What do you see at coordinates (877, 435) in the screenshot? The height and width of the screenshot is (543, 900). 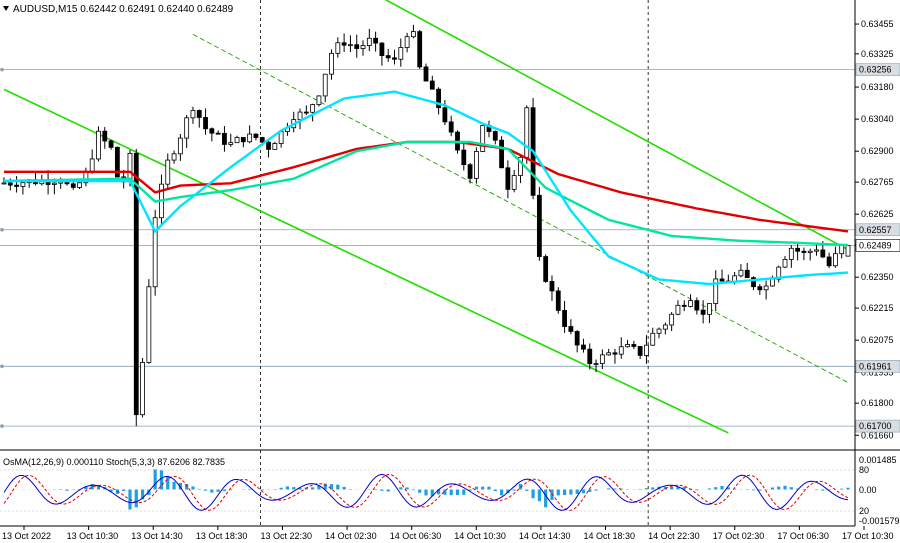 I see `price-tick-label: 0.61660` at bounding box center [877, 435].